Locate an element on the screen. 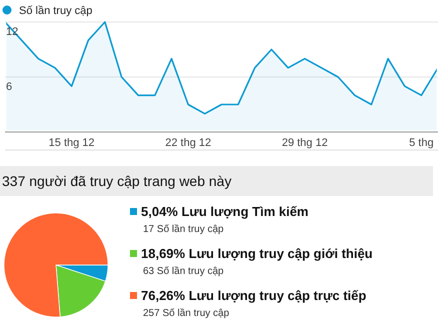 The image size is (439, 328). chart-title: 337 người đã truy cập trang web này is located at coordinates (117, 181).